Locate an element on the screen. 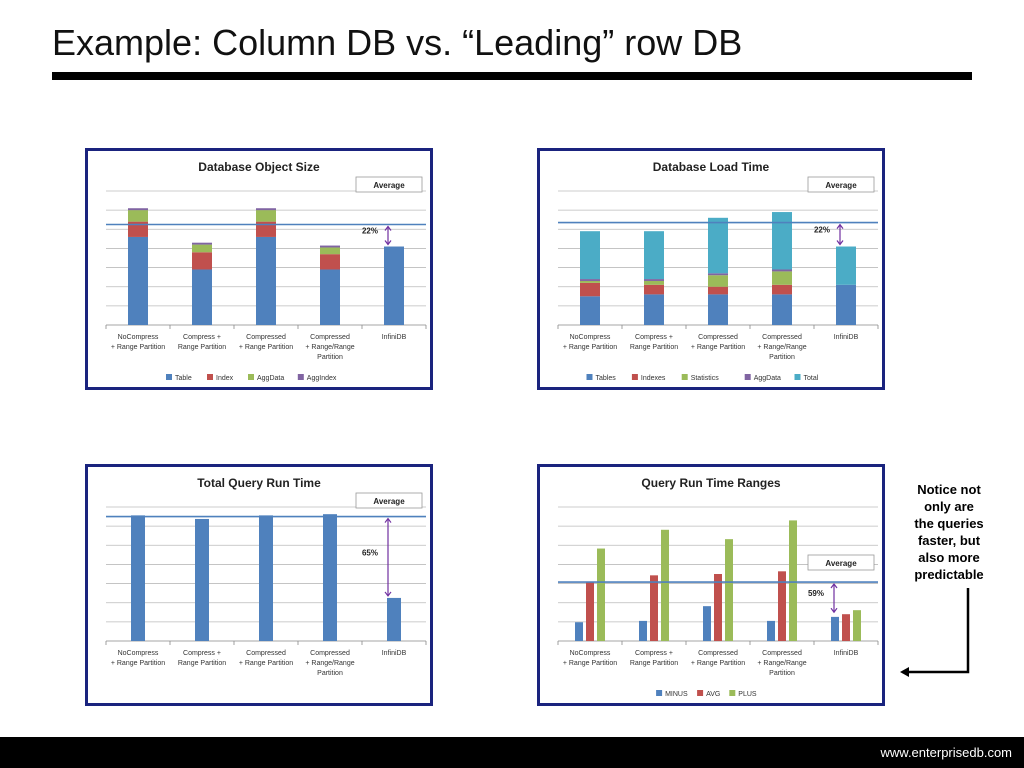 The image size is (1024, 768). x-tick-label: NoCompress is located at coordinates (138, 337).